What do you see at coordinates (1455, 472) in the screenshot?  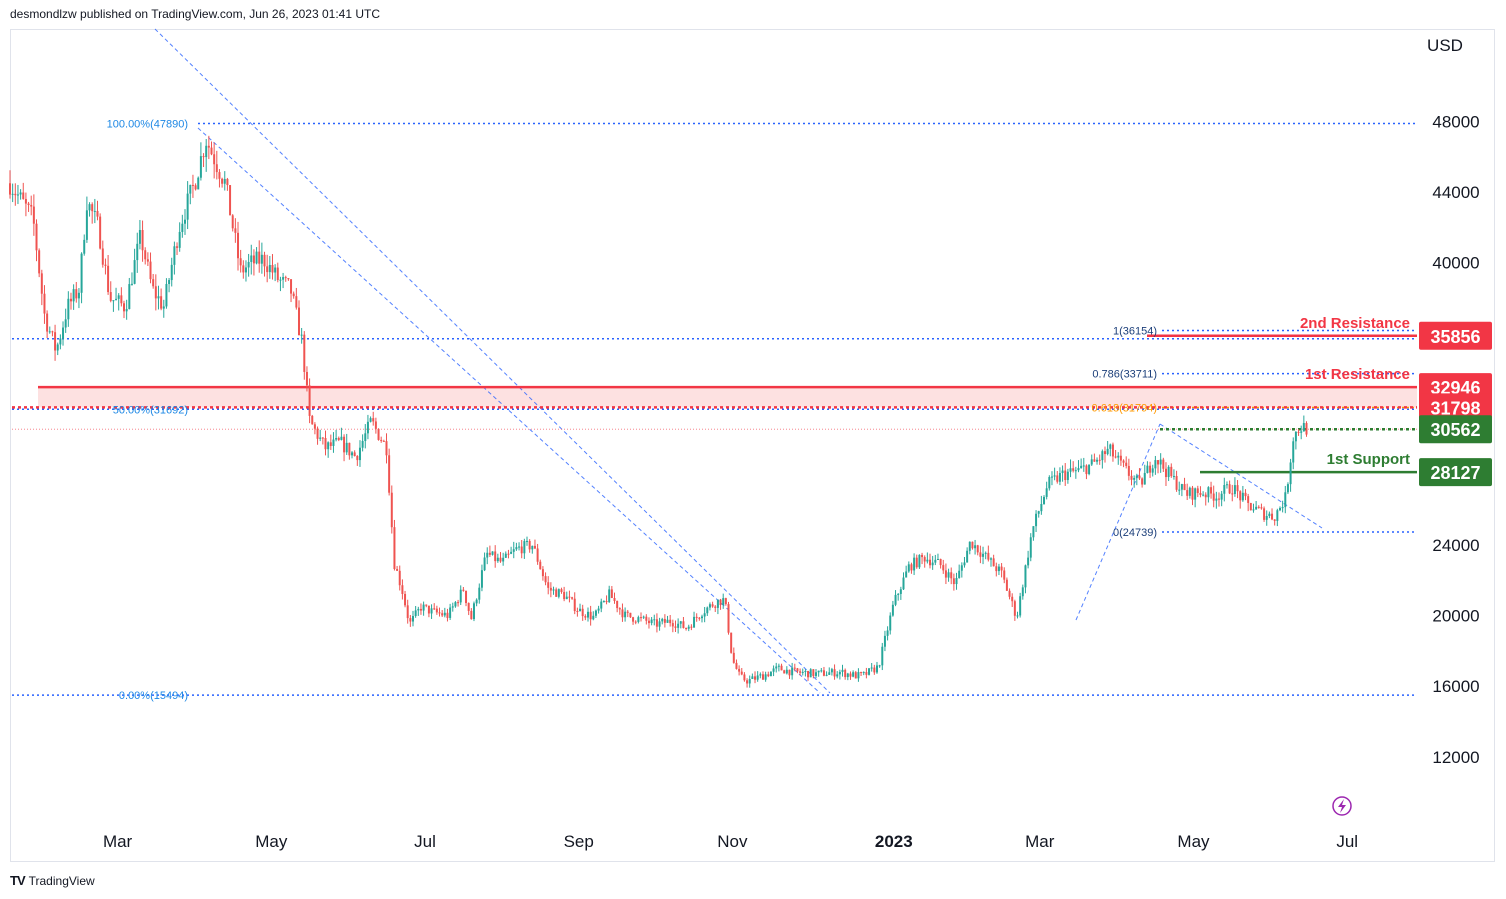 I see `price-badge` at bounding box center [1455, 472].